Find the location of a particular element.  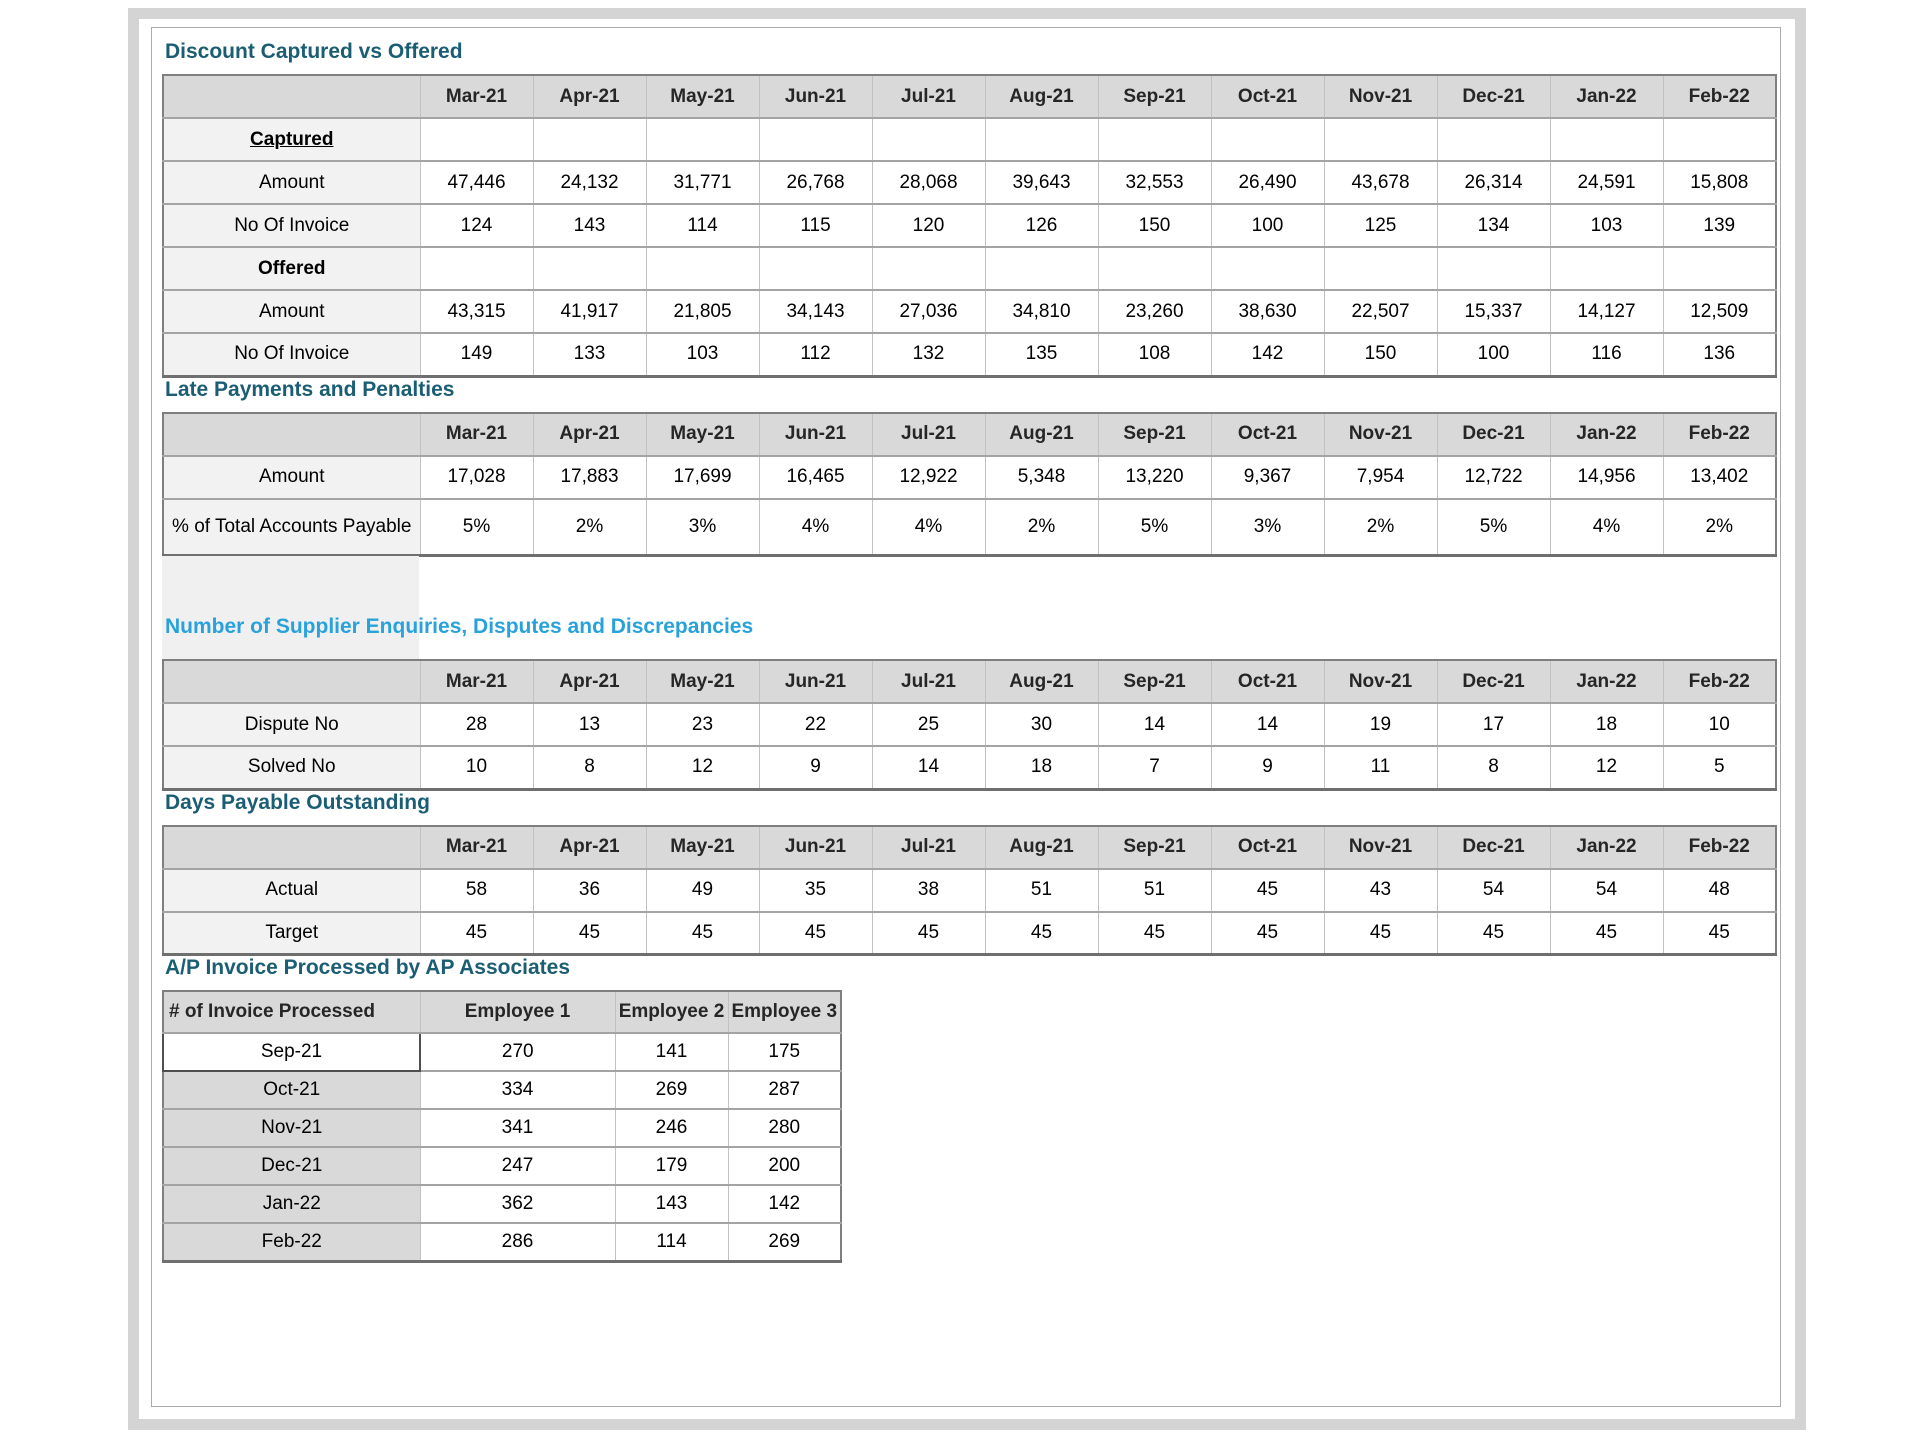

month-header-cell: Nov-21 is located at coordinates (1380, 96).